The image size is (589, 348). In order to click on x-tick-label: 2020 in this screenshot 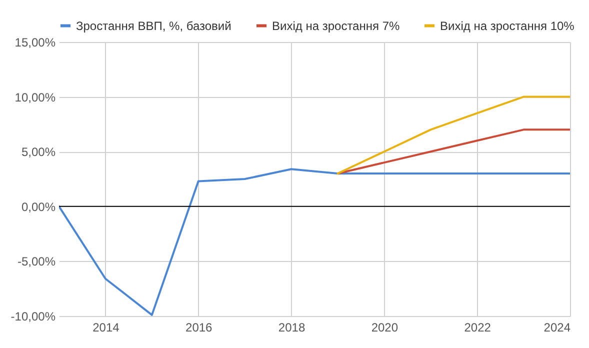, I will do `click(384, 327)`.